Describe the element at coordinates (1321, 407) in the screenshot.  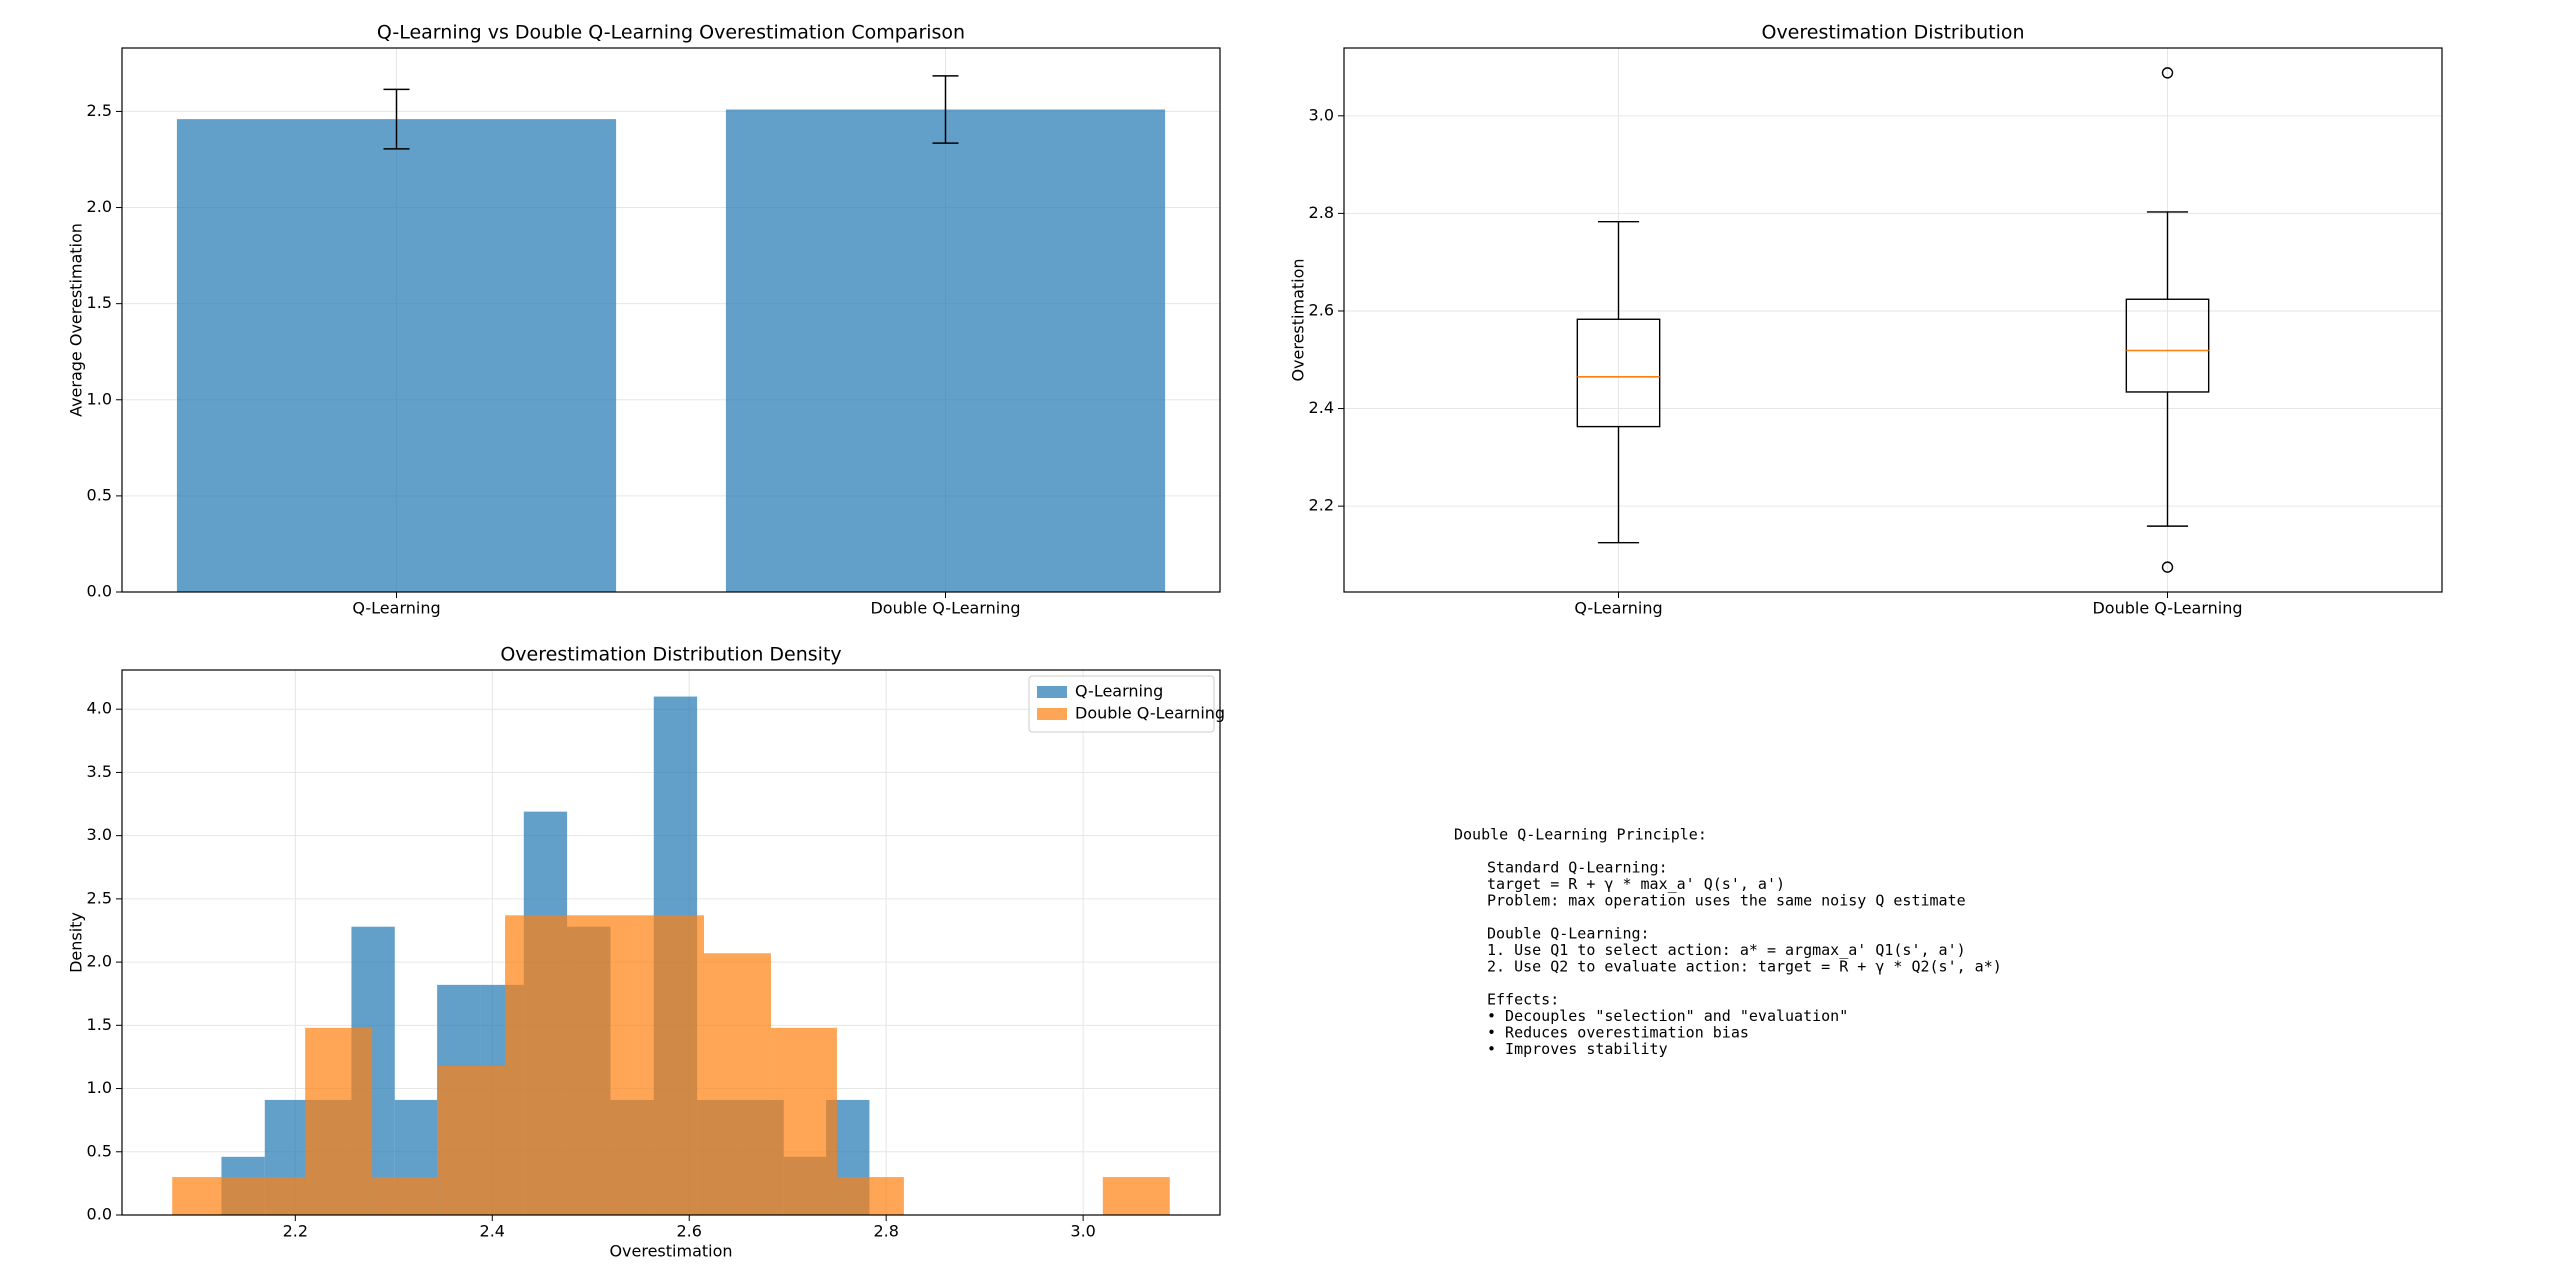
I see `y-tick-label: 2.4` at that location.